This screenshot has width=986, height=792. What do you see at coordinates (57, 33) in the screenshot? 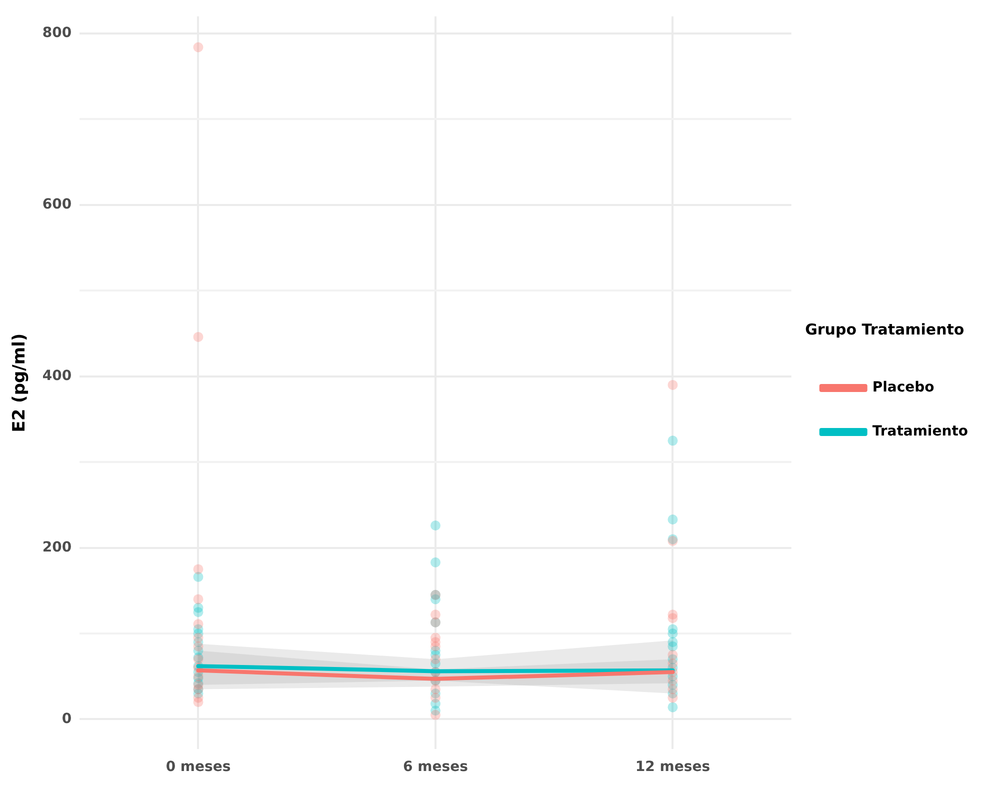
I see `y-tick-label: 800` at bounding box center [57, 33].